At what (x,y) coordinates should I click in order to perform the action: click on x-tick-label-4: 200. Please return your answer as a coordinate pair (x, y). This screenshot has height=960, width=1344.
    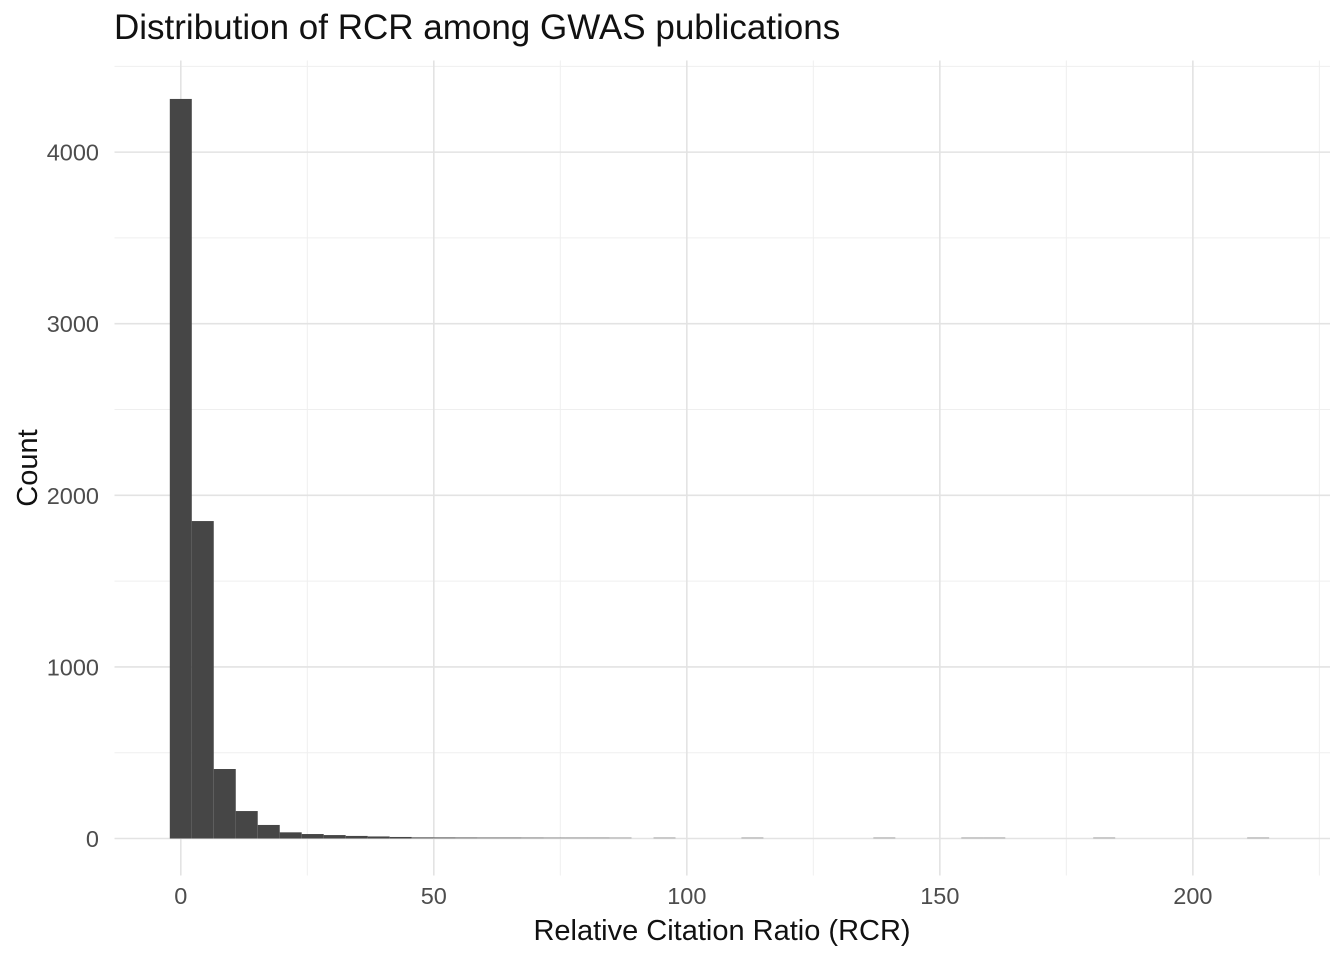
    Looking at the image, I should click on (1192, 896).